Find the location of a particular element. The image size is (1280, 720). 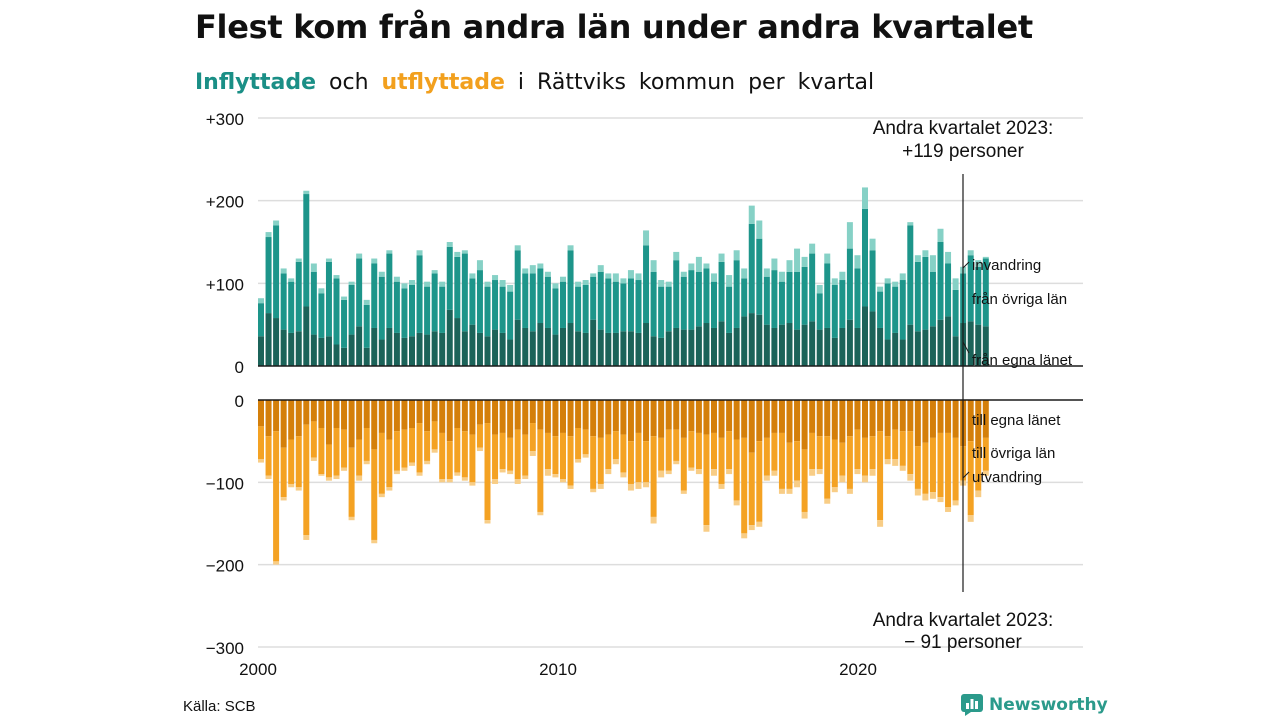

subtitle-word: Rättviks is located at coordinates (581, 82).